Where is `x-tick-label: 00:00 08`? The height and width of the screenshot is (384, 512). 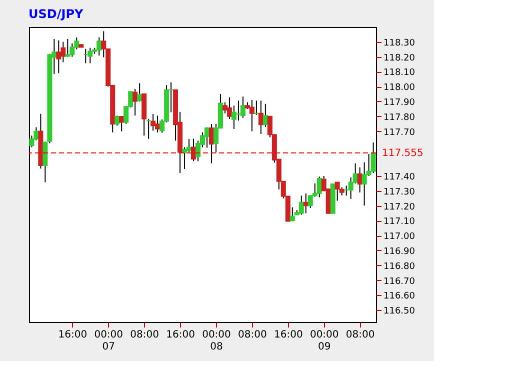 x-tick-label: 00:00 08 is located at coordinates (216, 341).